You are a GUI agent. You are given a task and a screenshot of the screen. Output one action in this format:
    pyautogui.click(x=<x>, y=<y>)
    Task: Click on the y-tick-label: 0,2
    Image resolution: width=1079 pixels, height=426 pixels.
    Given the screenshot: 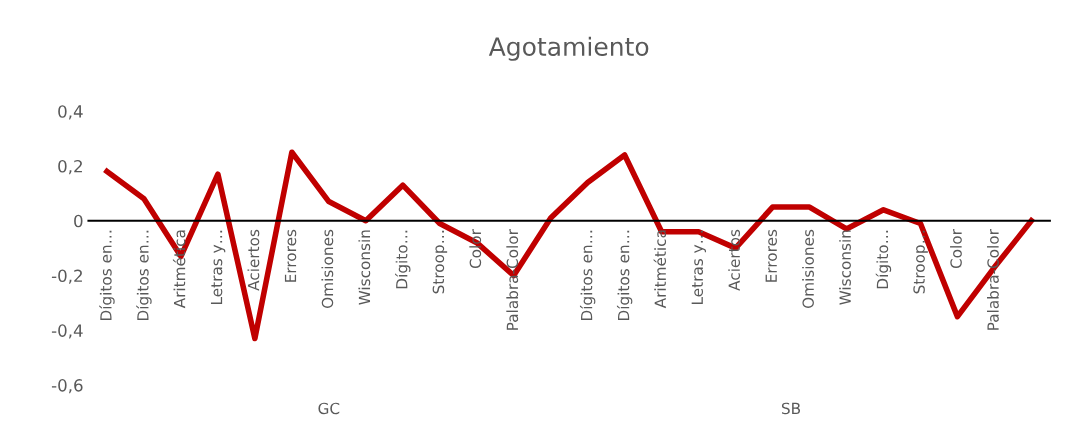 What is the action you would take?
    pyautogui.click(x=70, y=167)
    